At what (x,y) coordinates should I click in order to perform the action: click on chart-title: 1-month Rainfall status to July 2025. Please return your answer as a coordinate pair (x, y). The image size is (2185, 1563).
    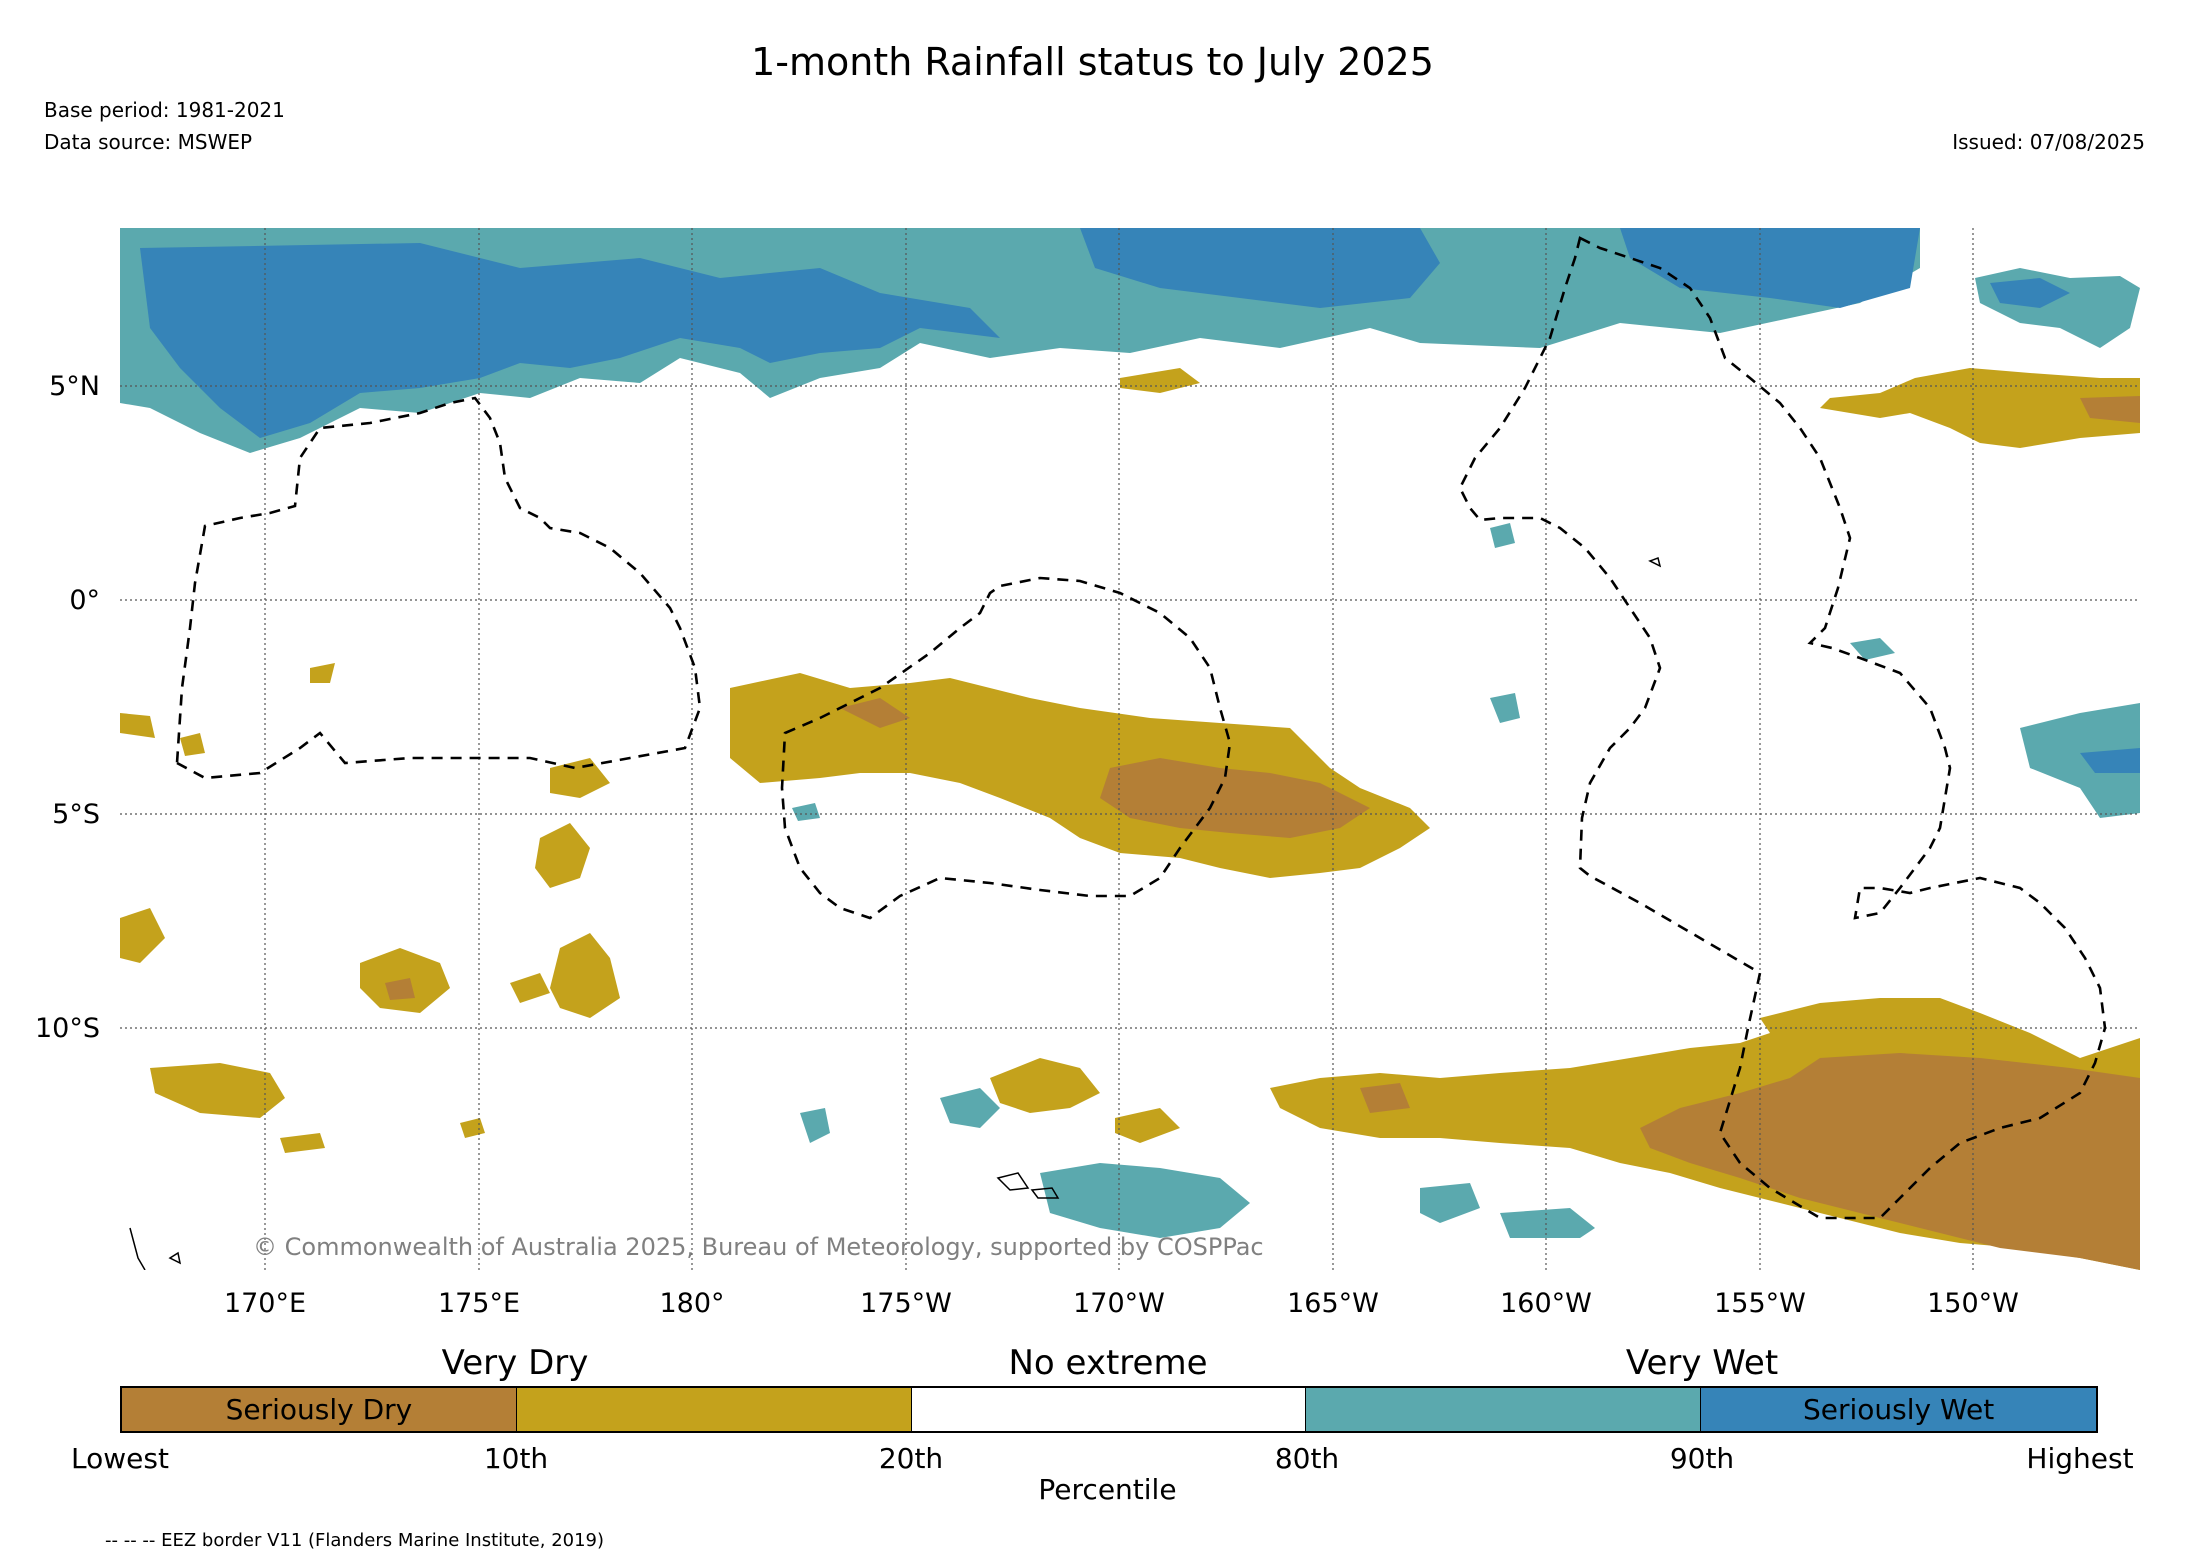
    Looking at the image, I should click on (1092, 62).